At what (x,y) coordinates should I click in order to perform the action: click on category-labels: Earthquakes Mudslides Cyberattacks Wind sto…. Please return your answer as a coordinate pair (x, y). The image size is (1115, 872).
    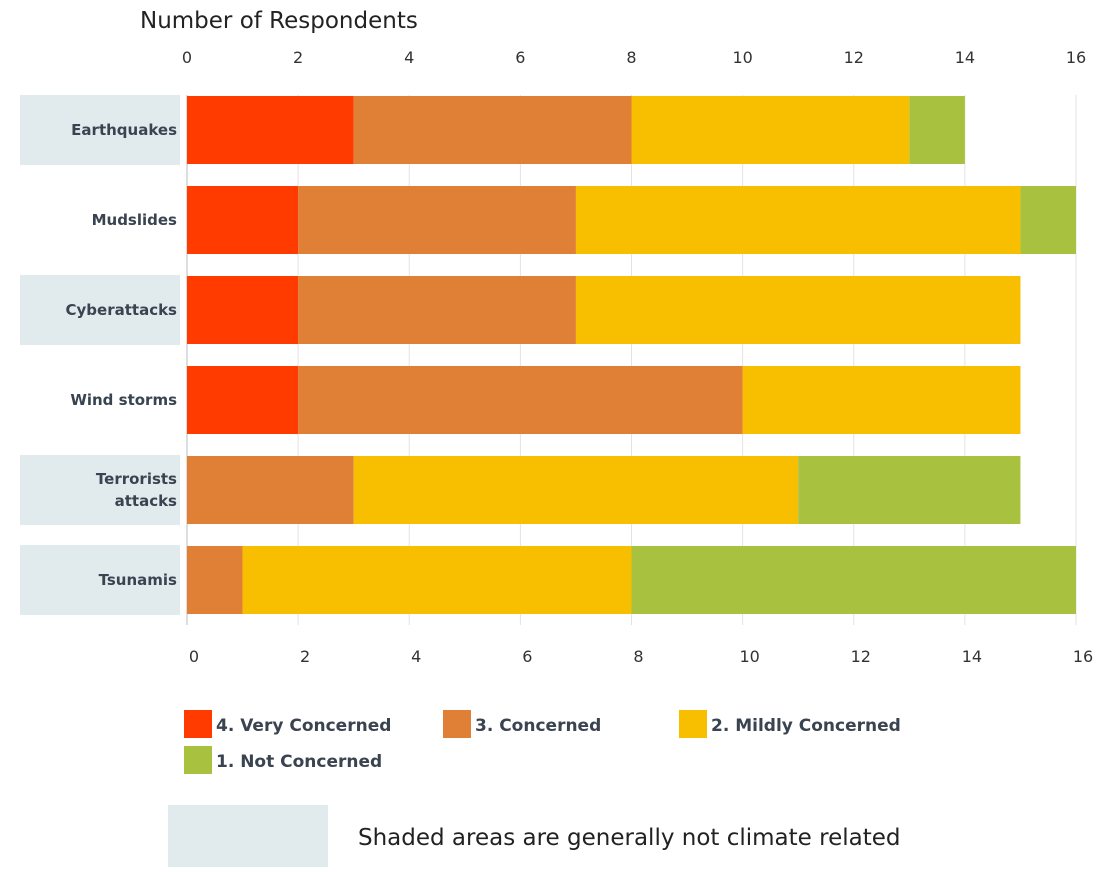
    Looking at the image, I should click on (122, 355).